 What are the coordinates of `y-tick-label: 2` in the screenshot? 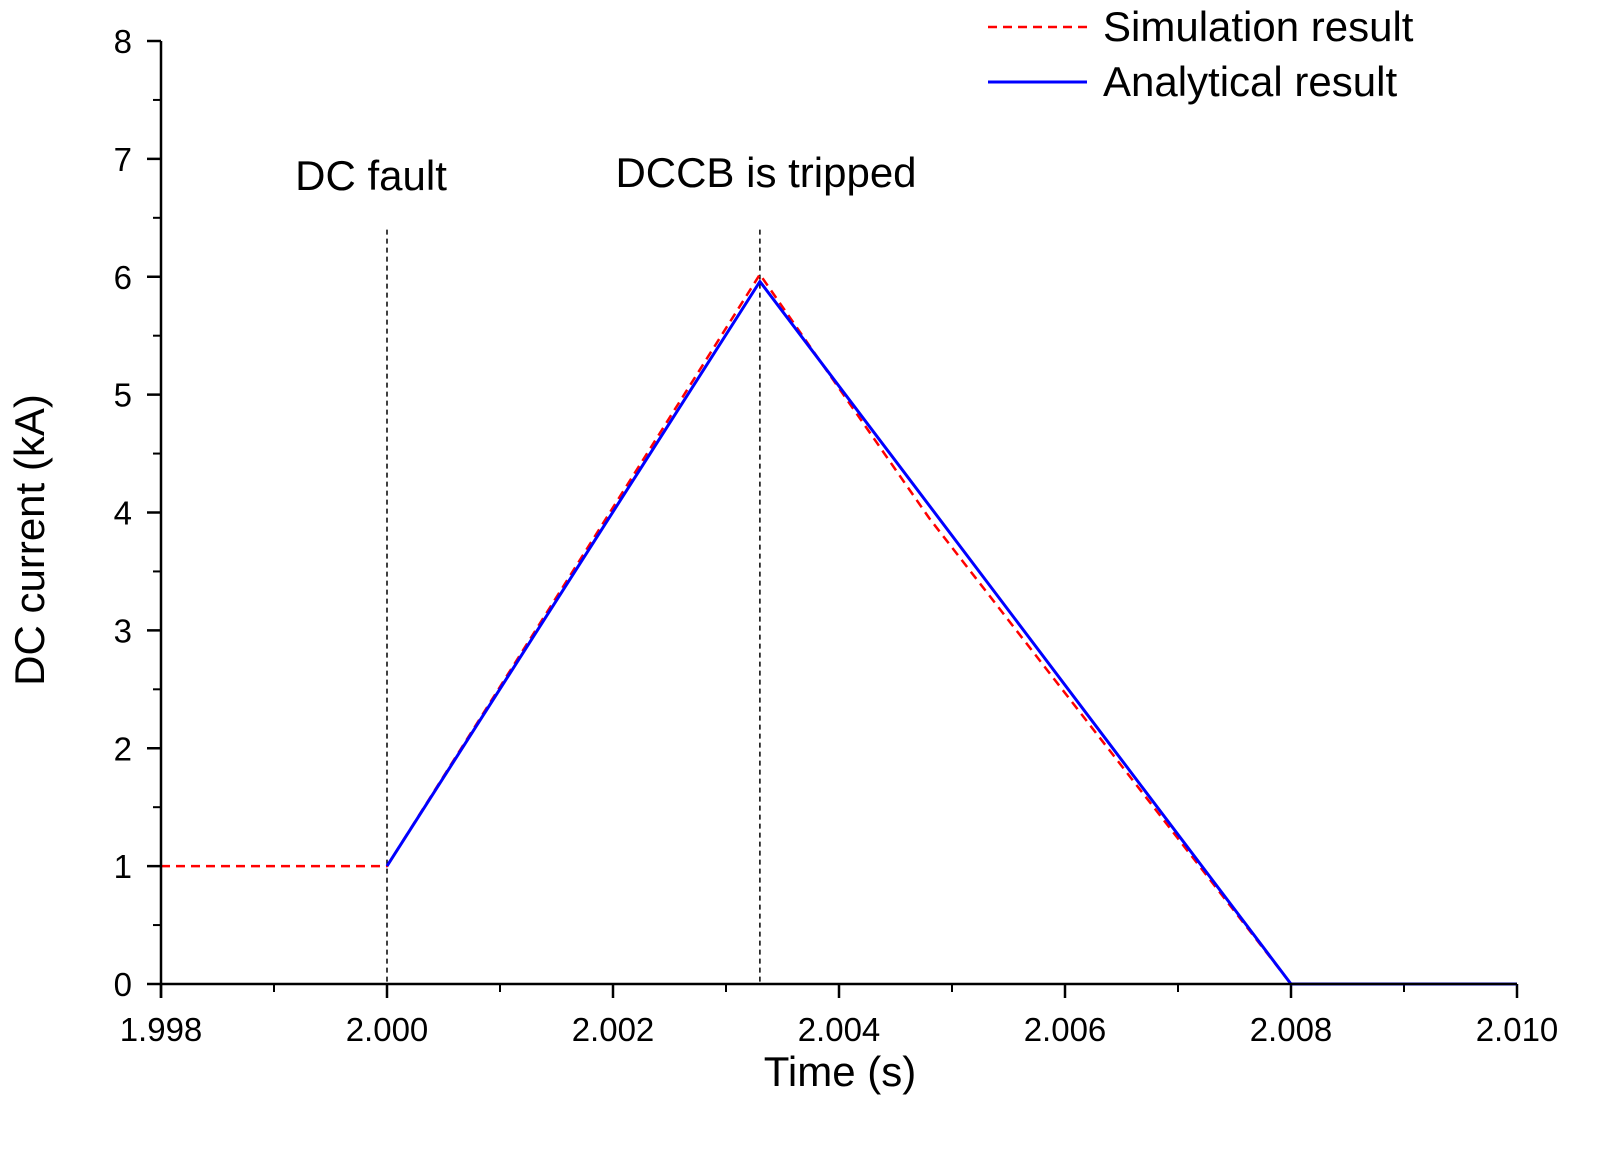 It's located at (123, 748).